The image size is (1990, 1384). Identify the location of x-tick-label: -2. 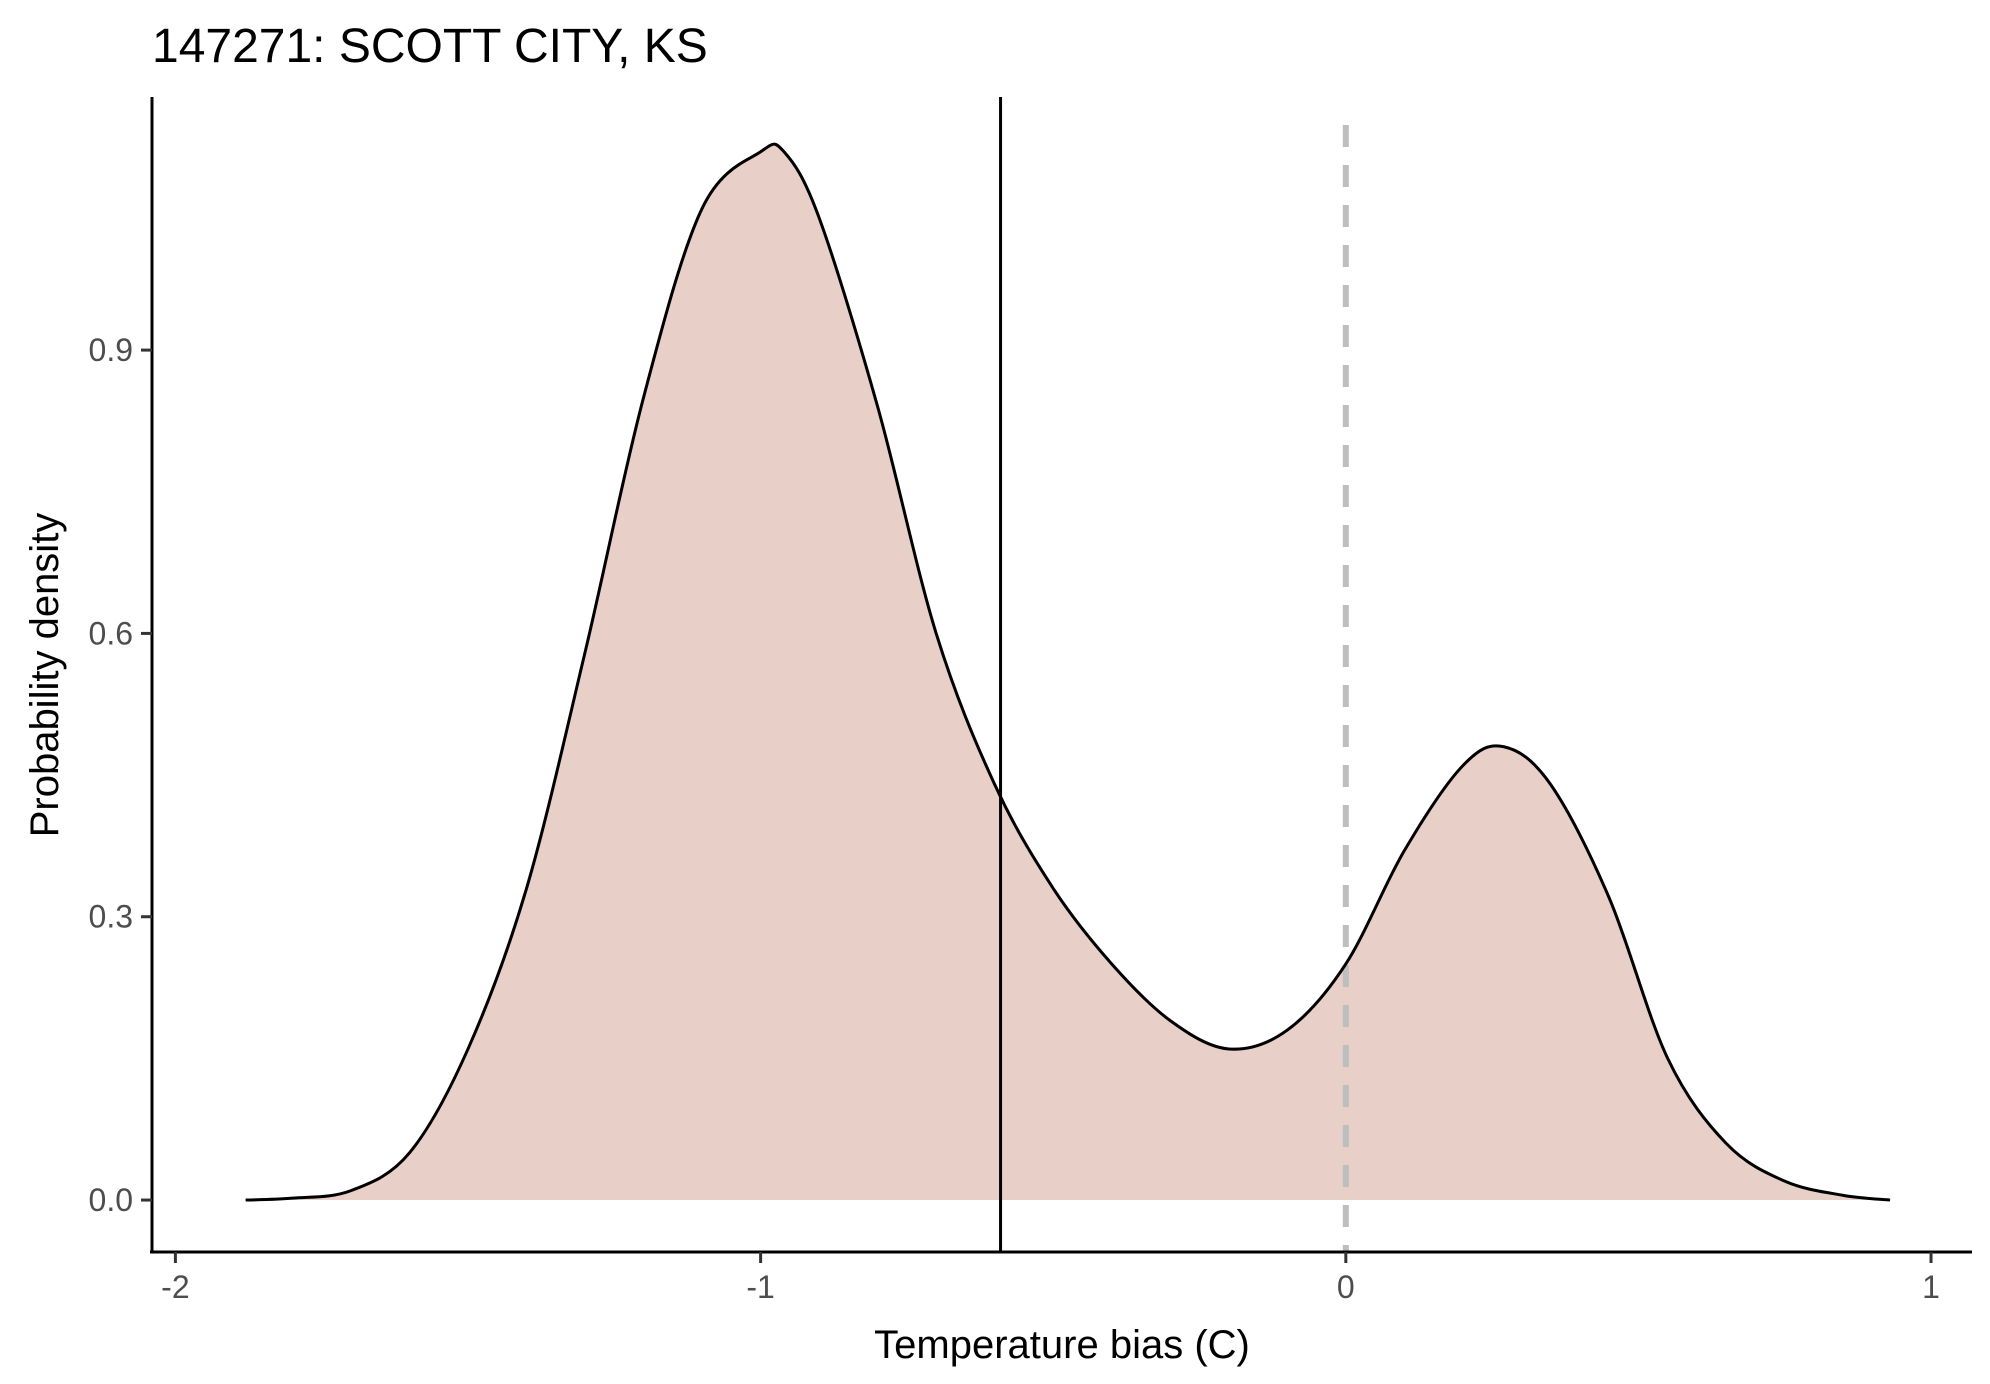
(175, 1287).